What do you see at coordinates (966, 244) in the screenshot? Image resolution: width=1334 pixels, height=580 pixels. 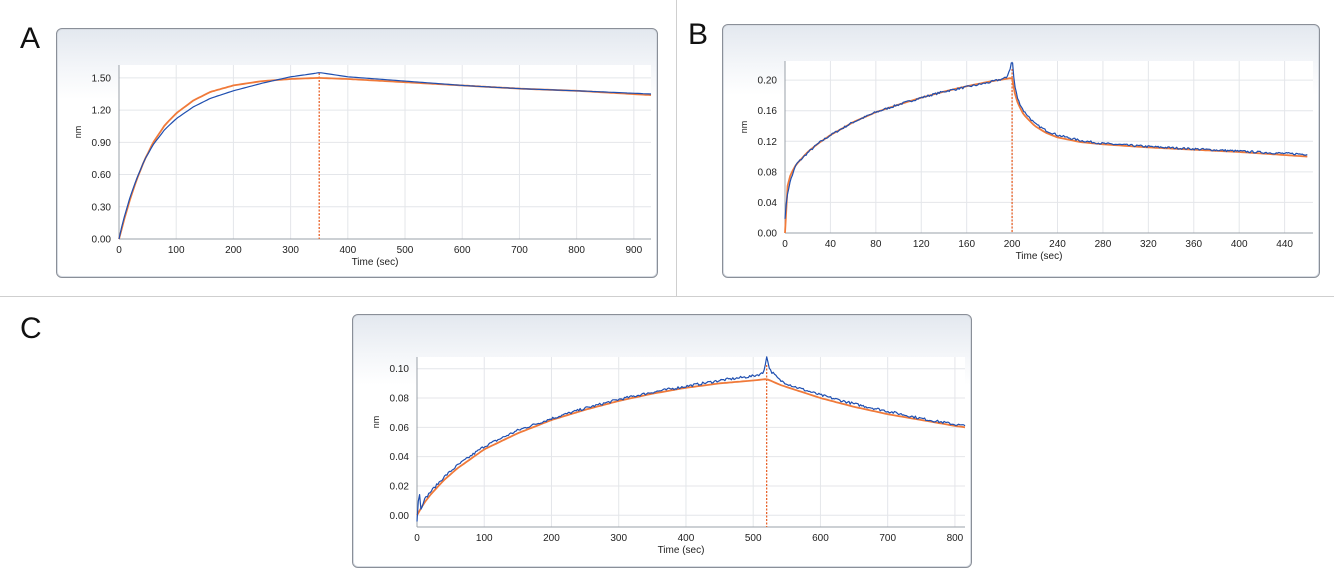 I see `chart-b-x-tick-label: 160` at bounding box center [966, 244].